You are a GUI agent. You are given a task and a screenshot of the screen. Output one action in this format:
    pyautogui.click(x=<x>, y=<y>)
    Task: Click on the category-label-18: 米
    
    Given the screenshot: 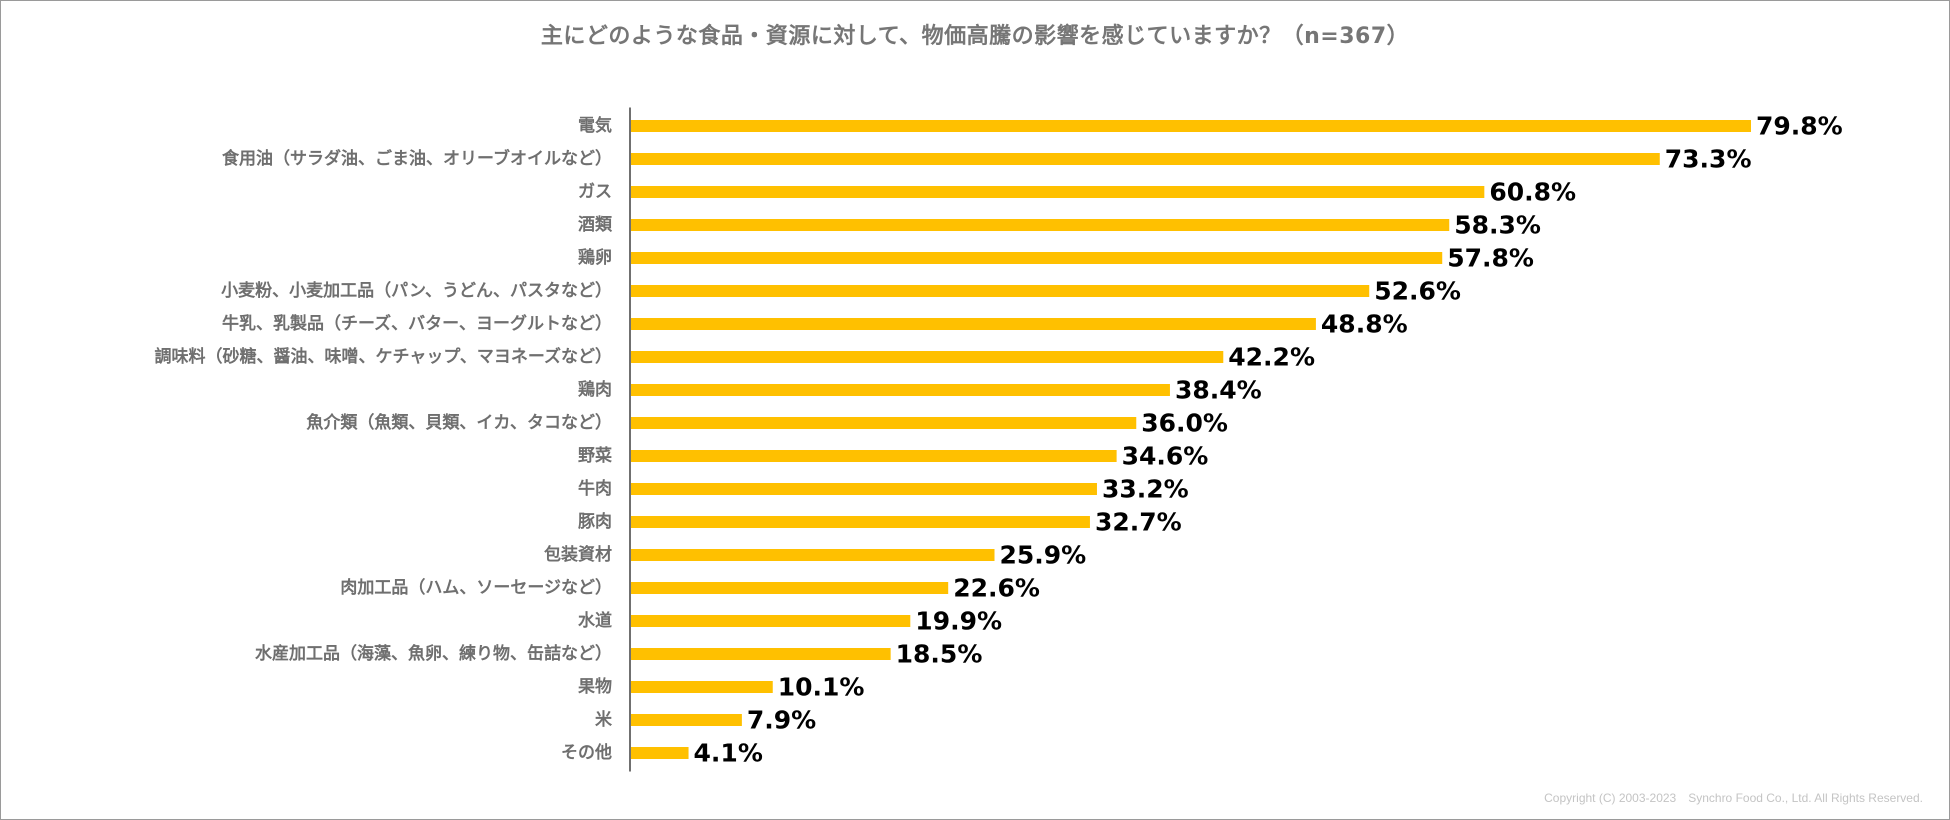 What is the action you would take?
    pyautogui.click(x=604, y=719)
    